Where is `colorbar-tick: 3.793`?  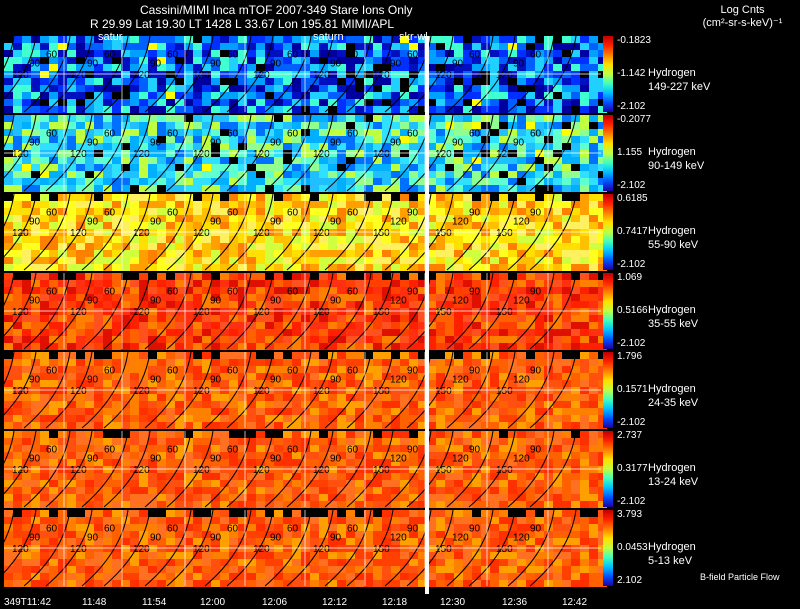 colorbar-tick: 3.793 is located at coordinates (630, 514).